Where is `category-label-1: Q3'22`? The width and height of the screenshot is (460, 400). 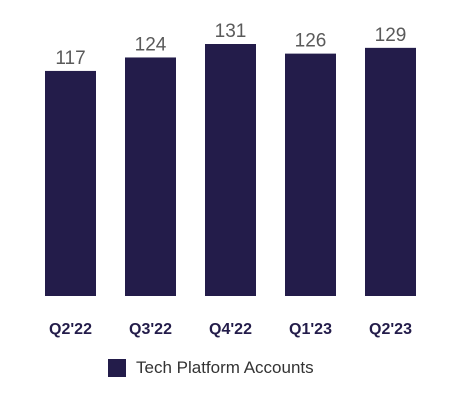
category-label-1: Q3'22 is located at coordinates (150, 329).